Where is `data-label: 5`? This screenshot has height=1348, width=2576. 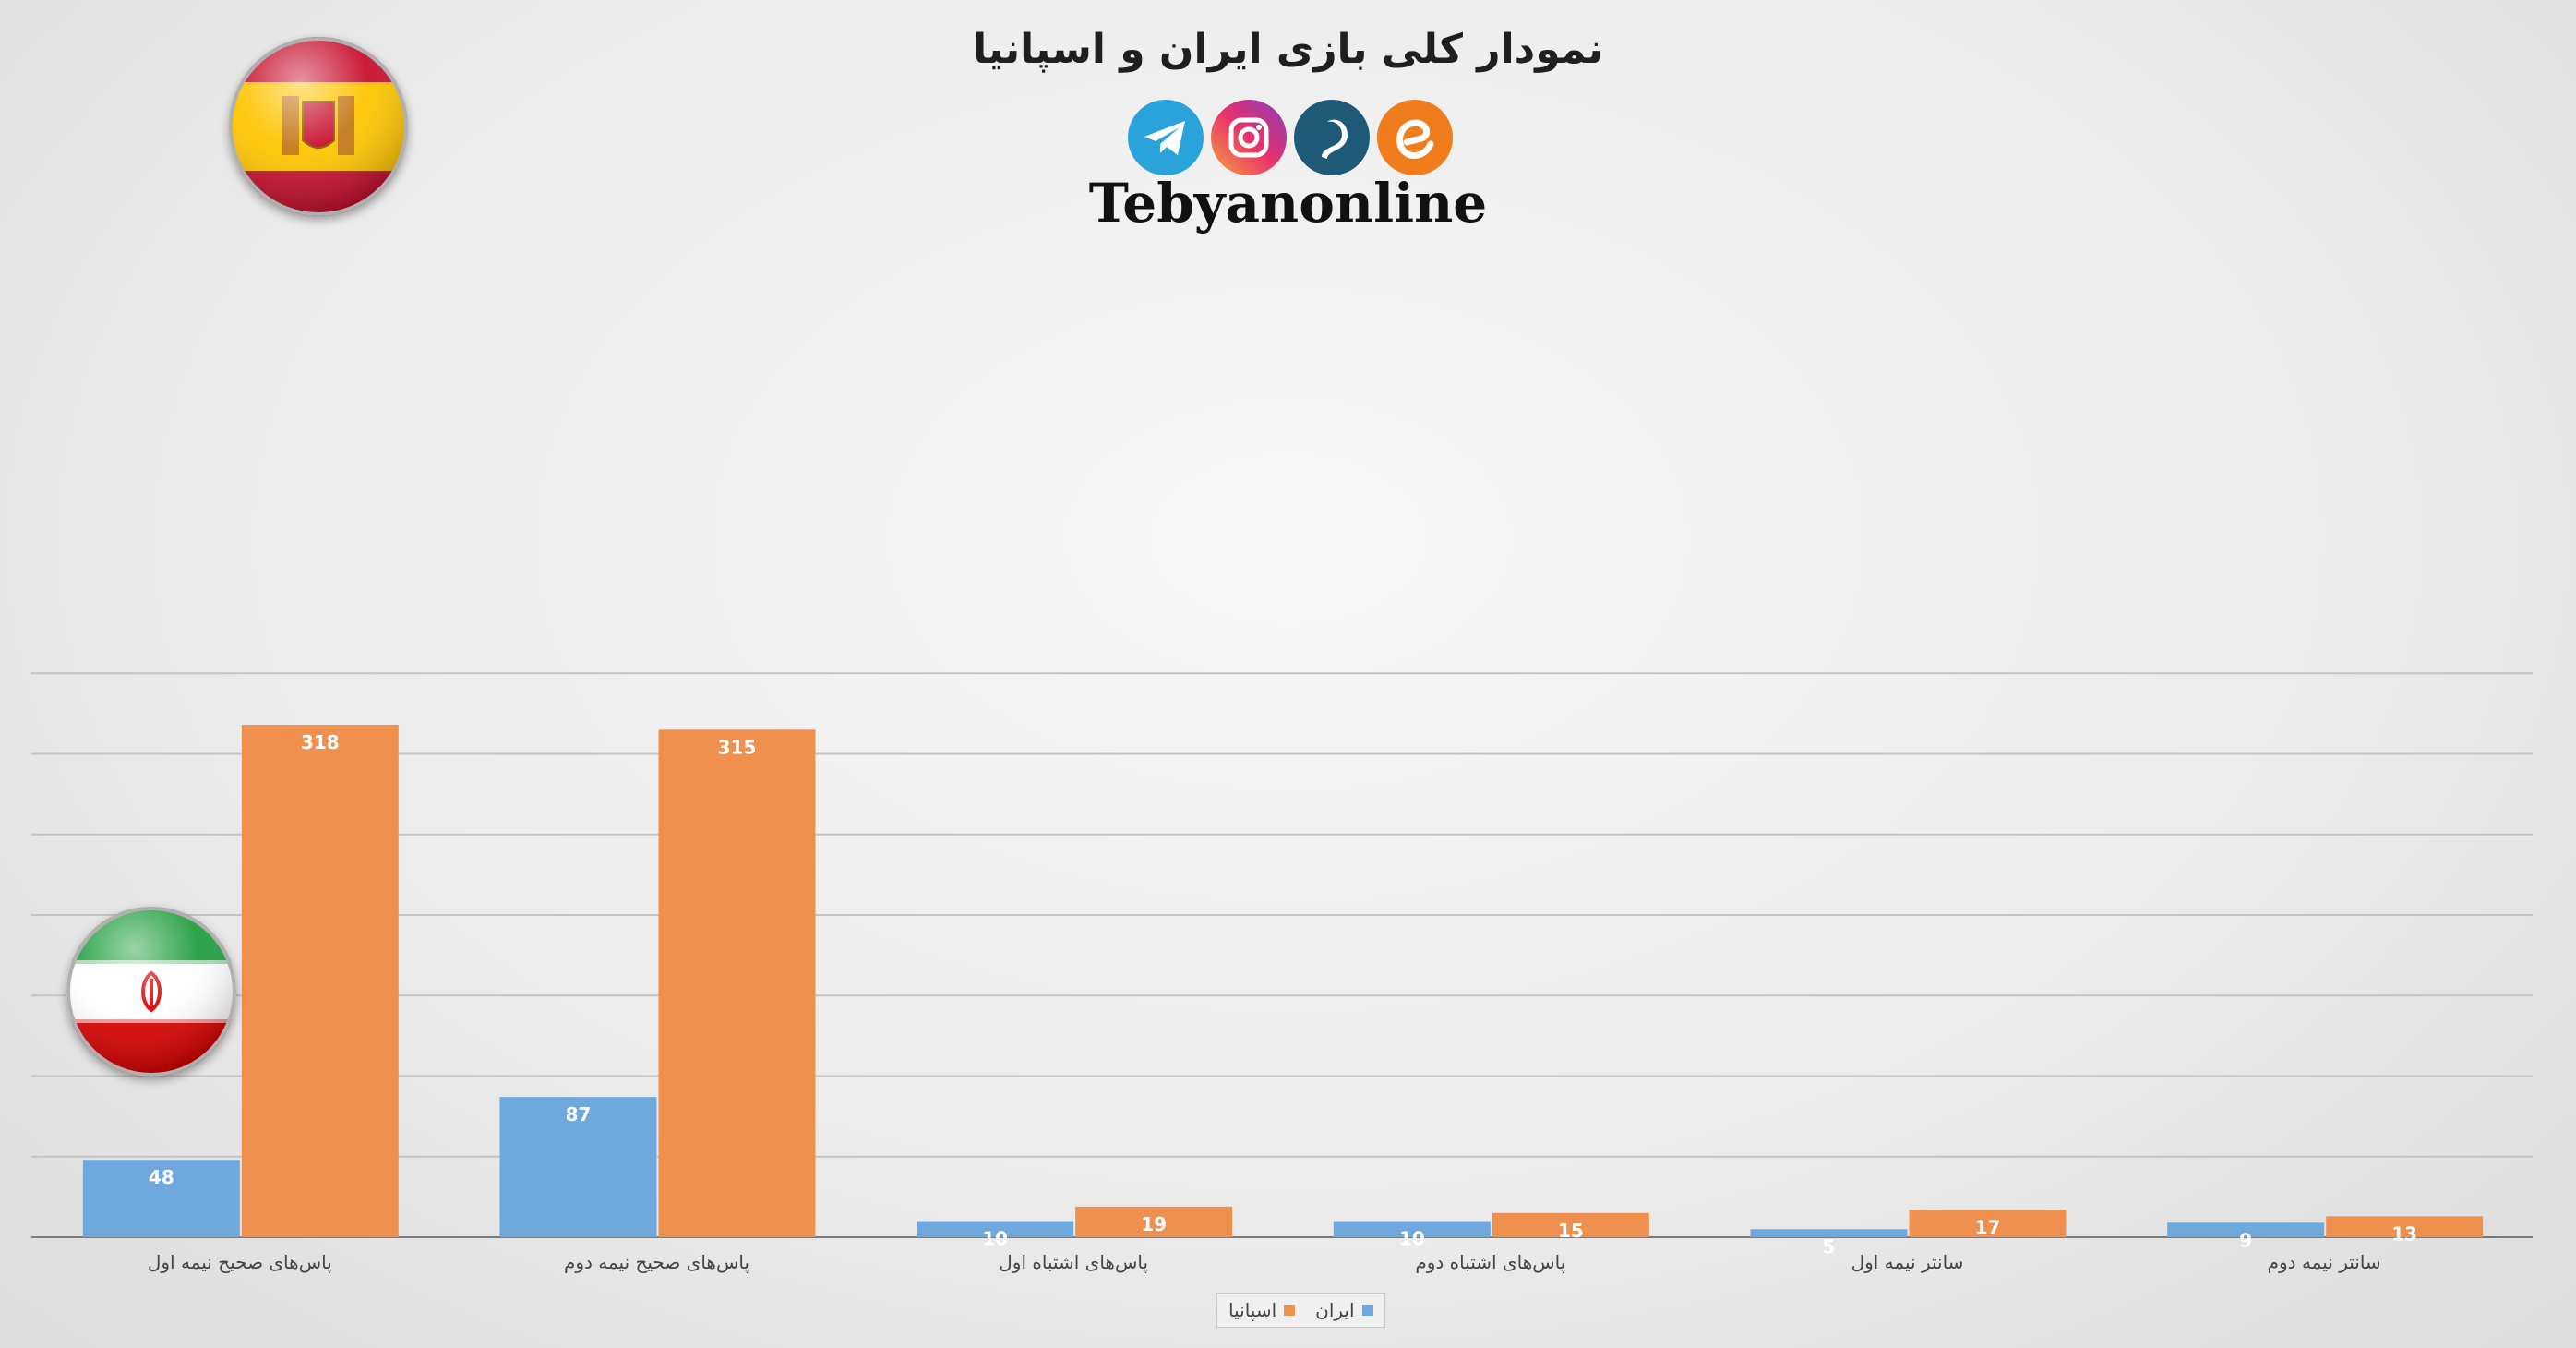 data-label: 5 is located at coordinates (1830, 1246).